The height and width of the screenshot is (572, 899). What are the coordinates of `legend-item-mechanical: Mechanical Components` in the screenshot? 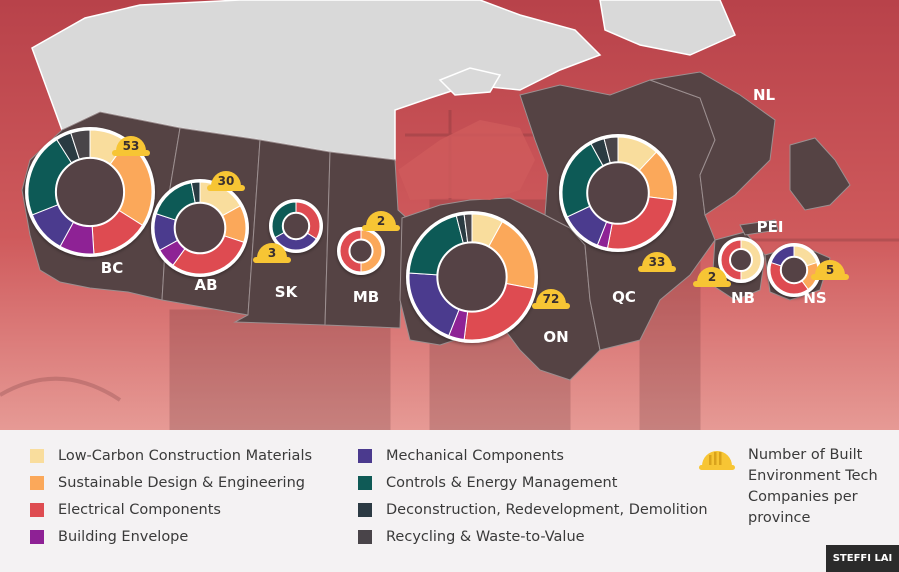 It's located at (461, 456).